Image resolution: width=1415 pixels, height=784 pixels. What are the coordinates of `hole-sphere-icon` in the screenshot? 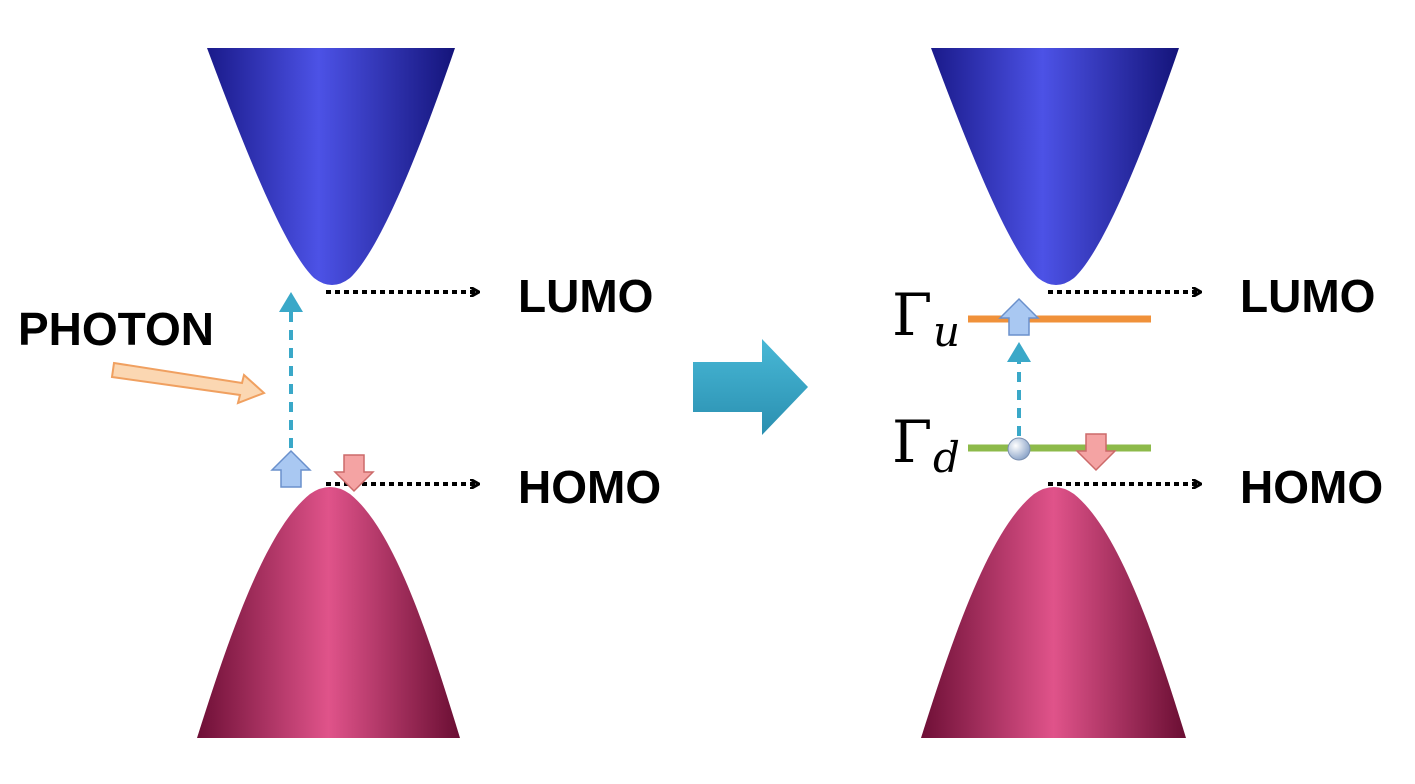 It's located at (1019, 449).